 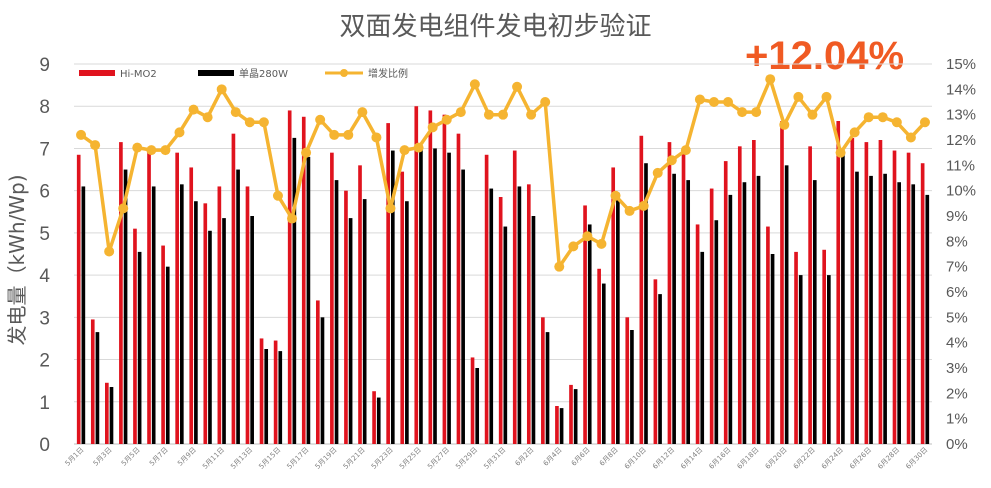 What do you see at coordinates (388, 73) in the screenshot?
I see `legend-label-ratio: 增发比例` at bounding box center [388, 73].